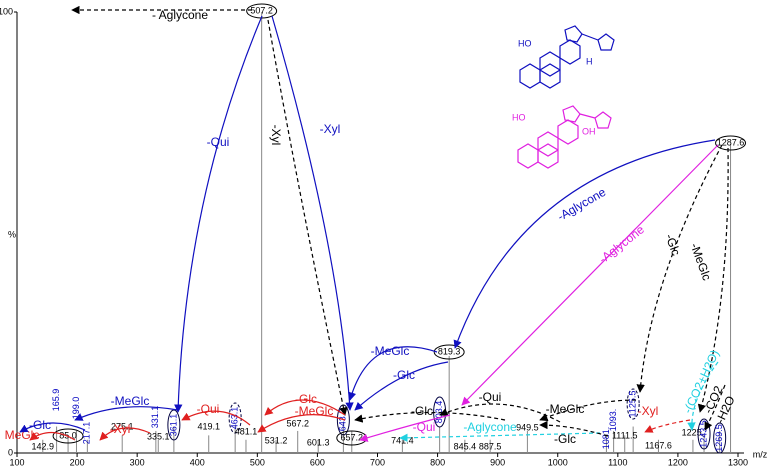 Image resolution: width=776 pixels, height=469 pixels. Describe the element at coordinates (246, 431) in the screenshot. I see `peak-label: 481.1` at that location.